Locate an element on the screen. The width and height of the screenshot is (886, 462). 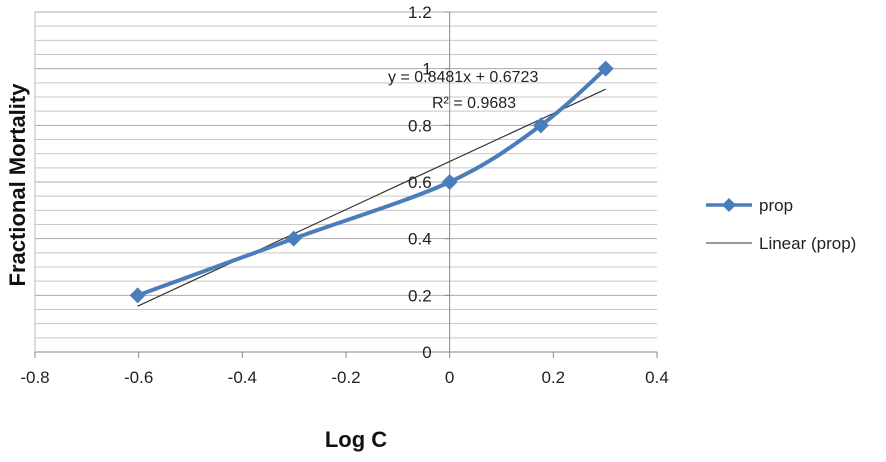
y-tick-label: 0 is located at coordinates (426, 352).